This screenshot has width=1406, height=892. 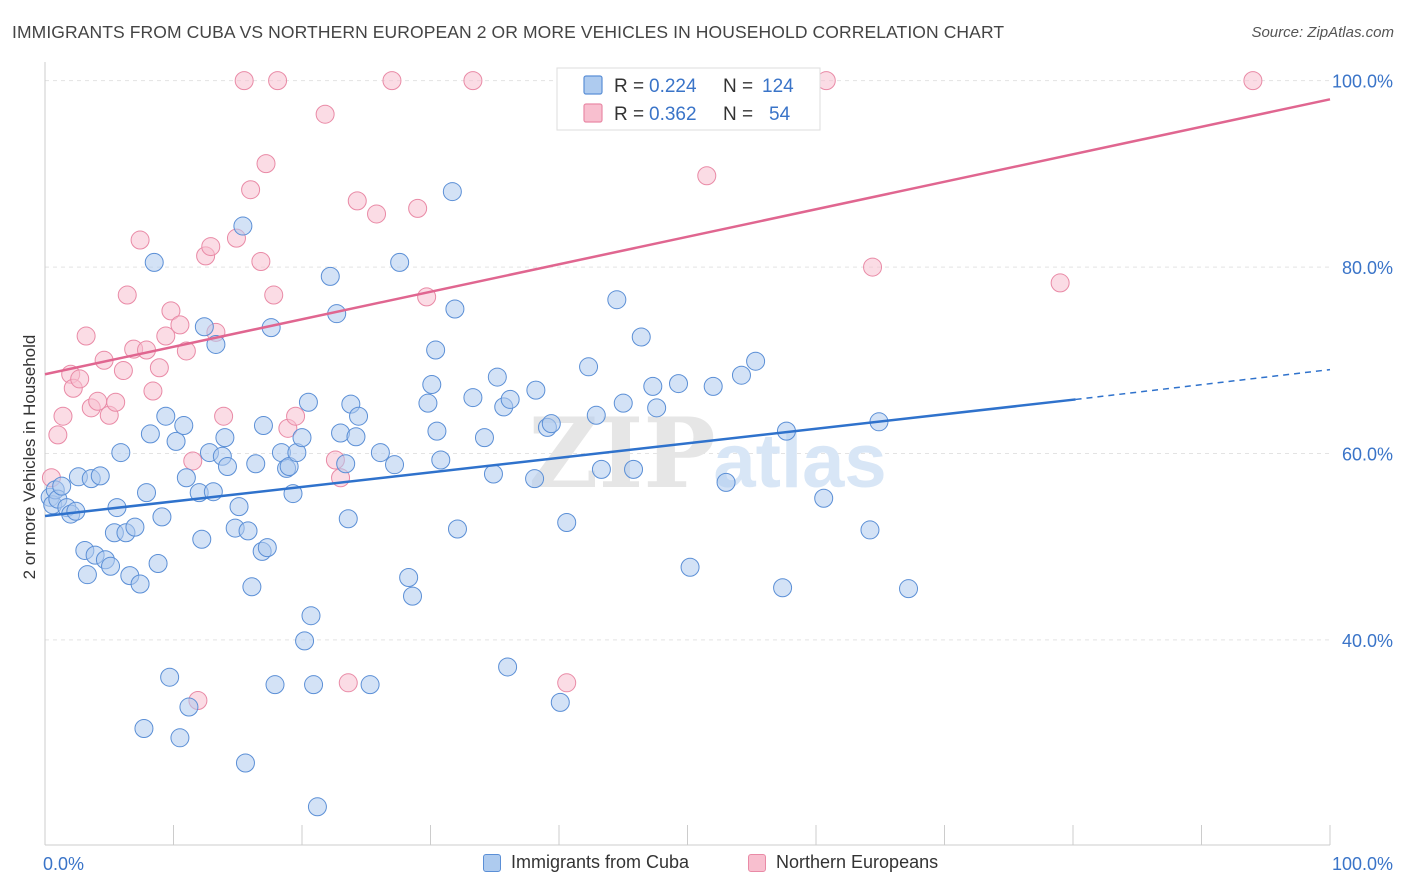 I want to click on cuba-trend-line, so click(x=560, y=458).